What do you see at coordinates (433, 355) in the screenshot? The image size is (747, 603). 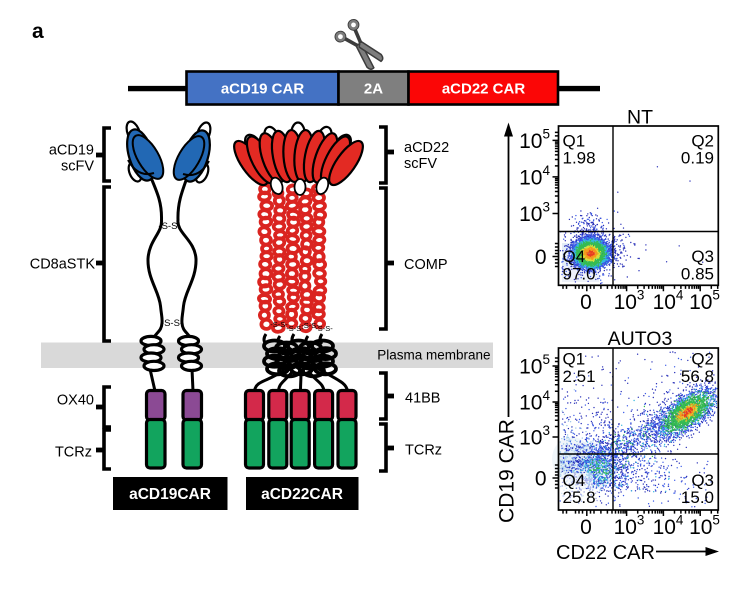 I see `svg-text: Plasma membrane` at bounding box center [433, 355].